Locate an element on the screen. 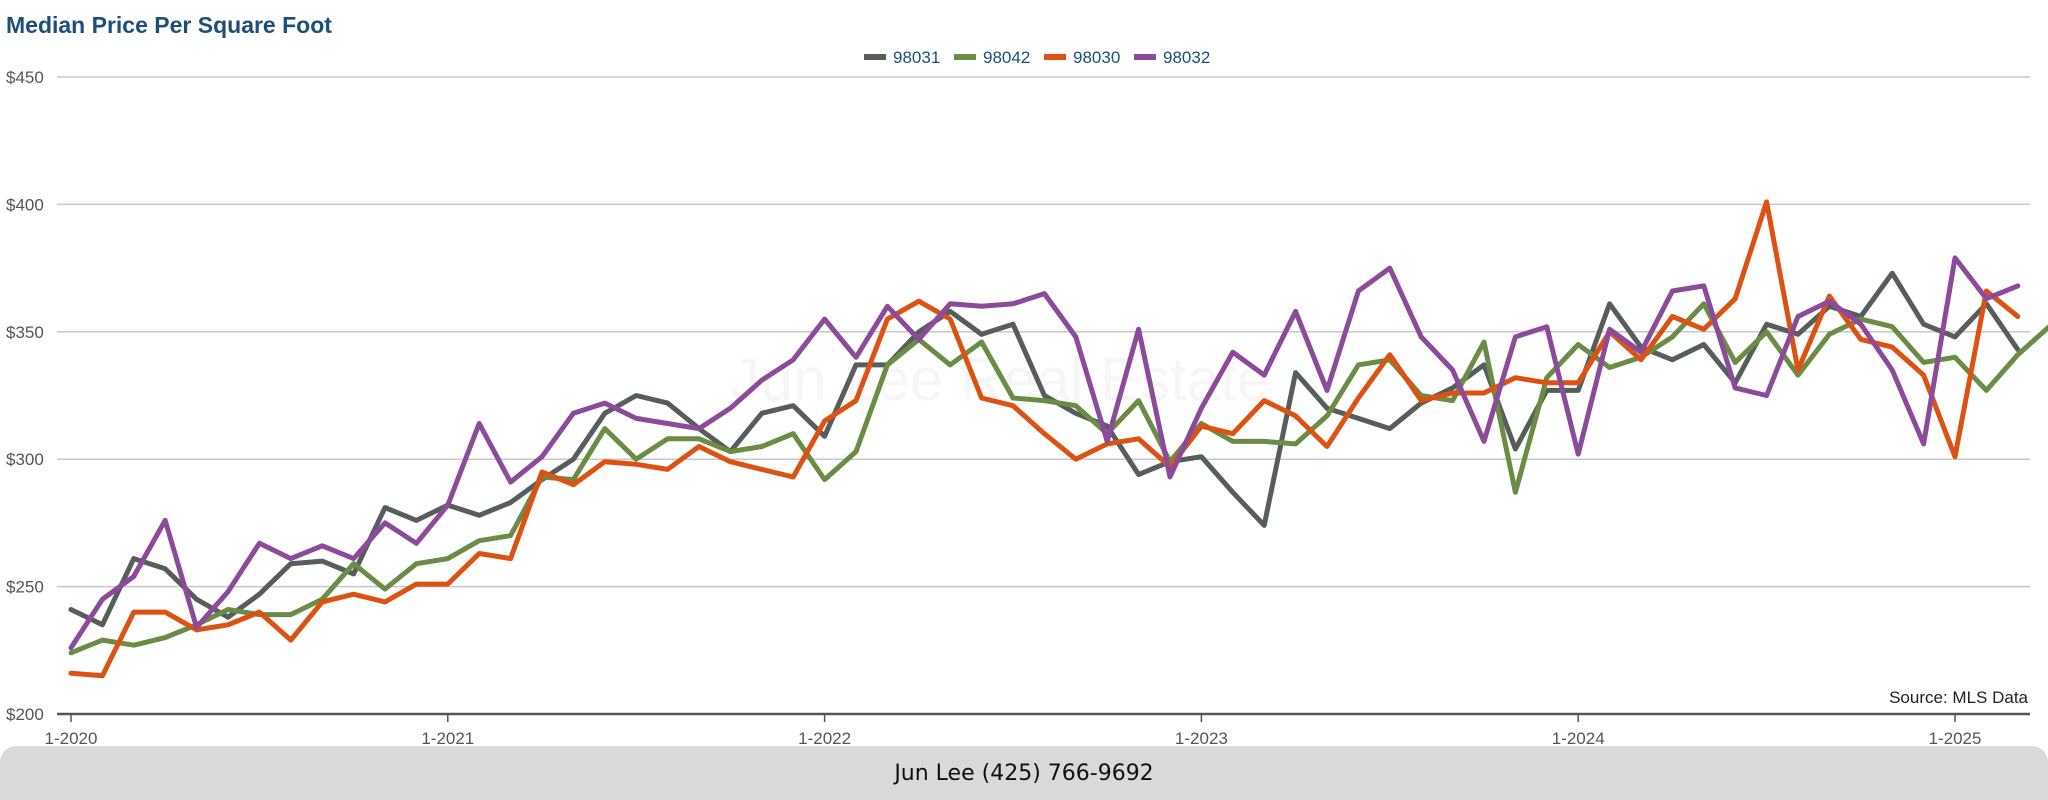 The image size is (2048, 800). y-tick-label: $450 is located at coordinates (25, 77).